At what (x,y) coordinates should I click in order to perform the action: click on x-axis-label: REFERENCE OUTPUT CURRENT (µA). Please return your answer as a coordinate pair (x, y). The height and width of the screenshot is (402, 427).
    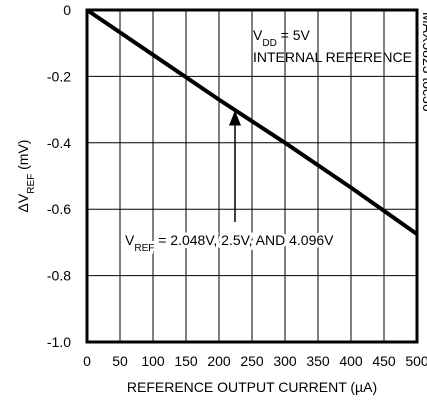
    Looking at the image, I should click on (252, 387).